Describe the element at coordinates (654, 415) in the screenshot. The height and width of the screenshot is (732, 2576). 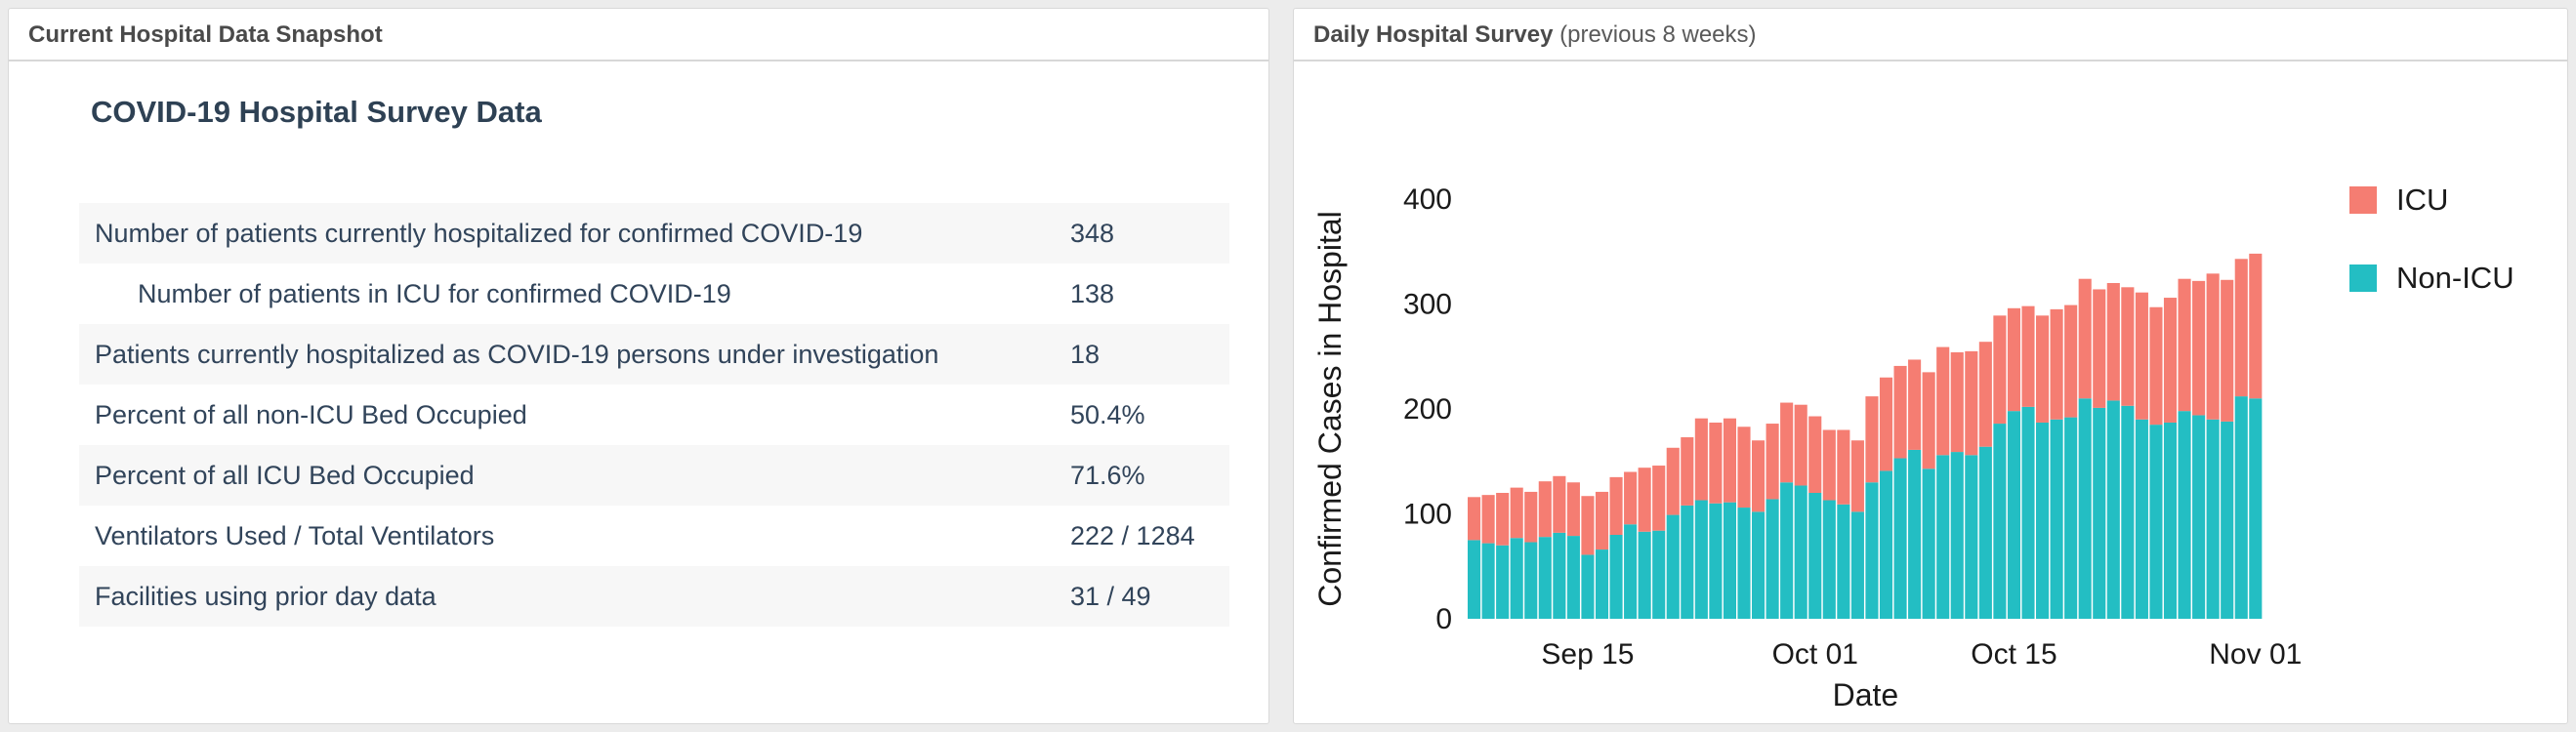
I see `table-row: Percent of all non-ICU Bed Occupied 50.4%` at that location.